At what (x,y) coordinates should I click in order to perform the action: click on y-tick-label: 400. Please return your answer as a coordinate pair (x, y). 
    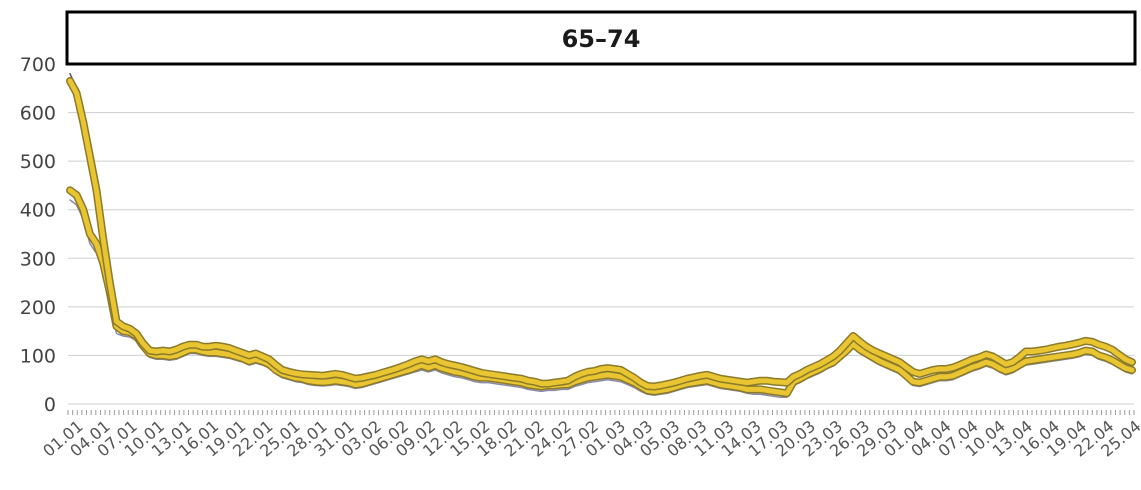
    Looking at the image, I should click on (38, 211).